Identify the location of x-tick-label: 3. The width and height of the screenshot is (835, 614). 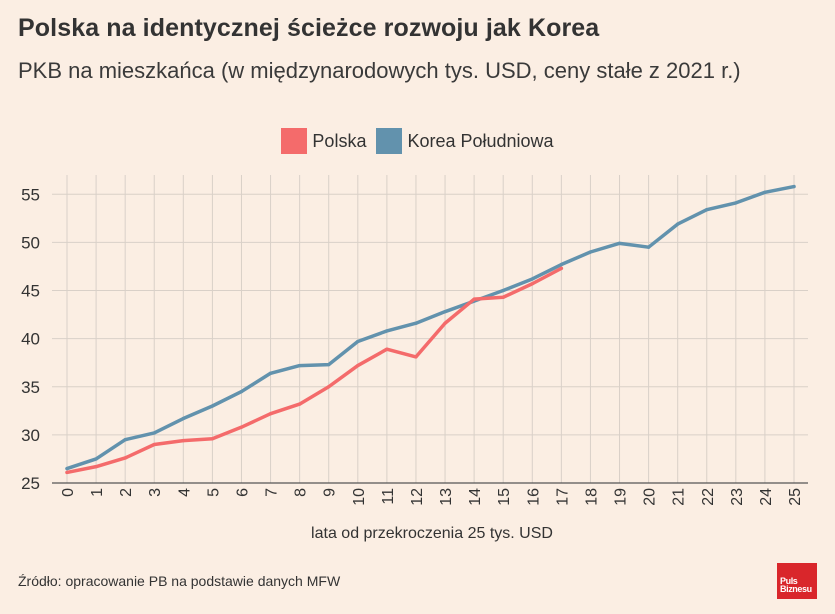
(155, 492).